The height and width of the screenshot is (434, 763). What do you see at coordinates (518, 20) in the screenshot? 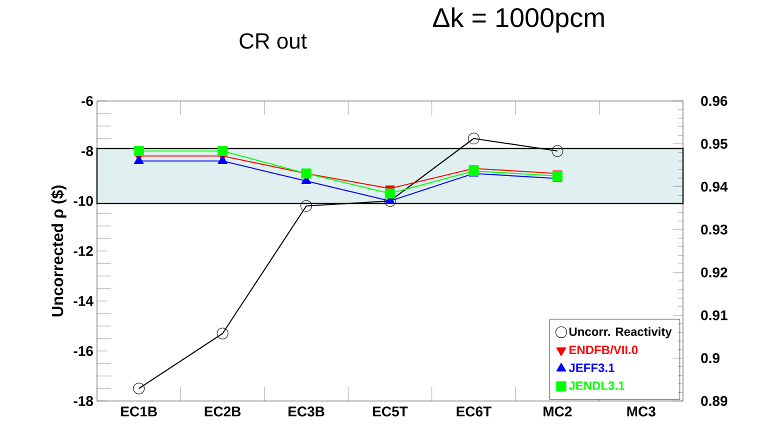
I see `text: Δk = 1000pcm` at bounding box center [518, 20].